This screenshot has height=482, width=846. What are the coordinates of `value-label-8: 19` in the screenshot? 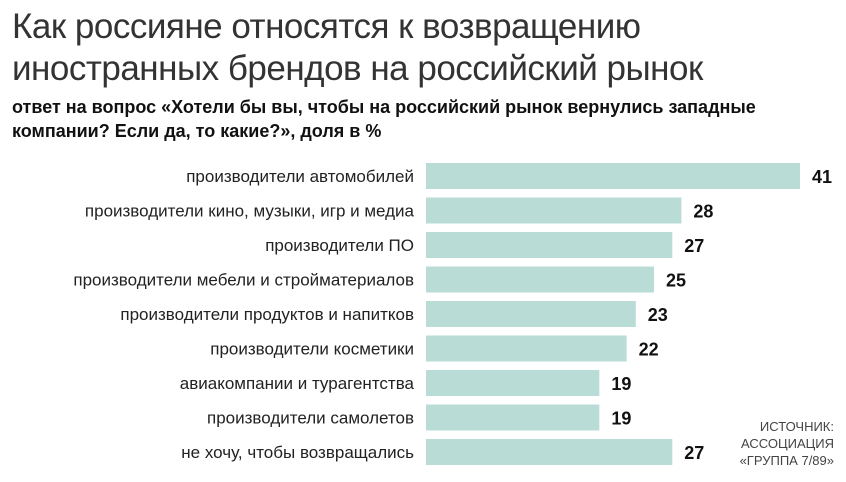 It's located at (621, 419).